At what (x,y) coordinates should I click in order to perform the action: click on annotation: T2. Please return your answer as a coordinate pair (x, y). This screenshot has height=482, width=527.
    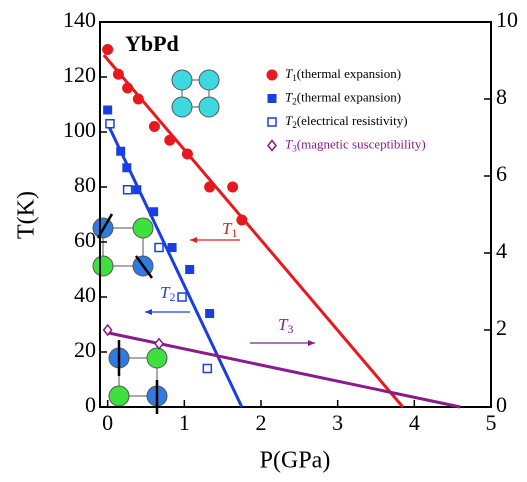
    Looking at the image, I should click on (167, 293).